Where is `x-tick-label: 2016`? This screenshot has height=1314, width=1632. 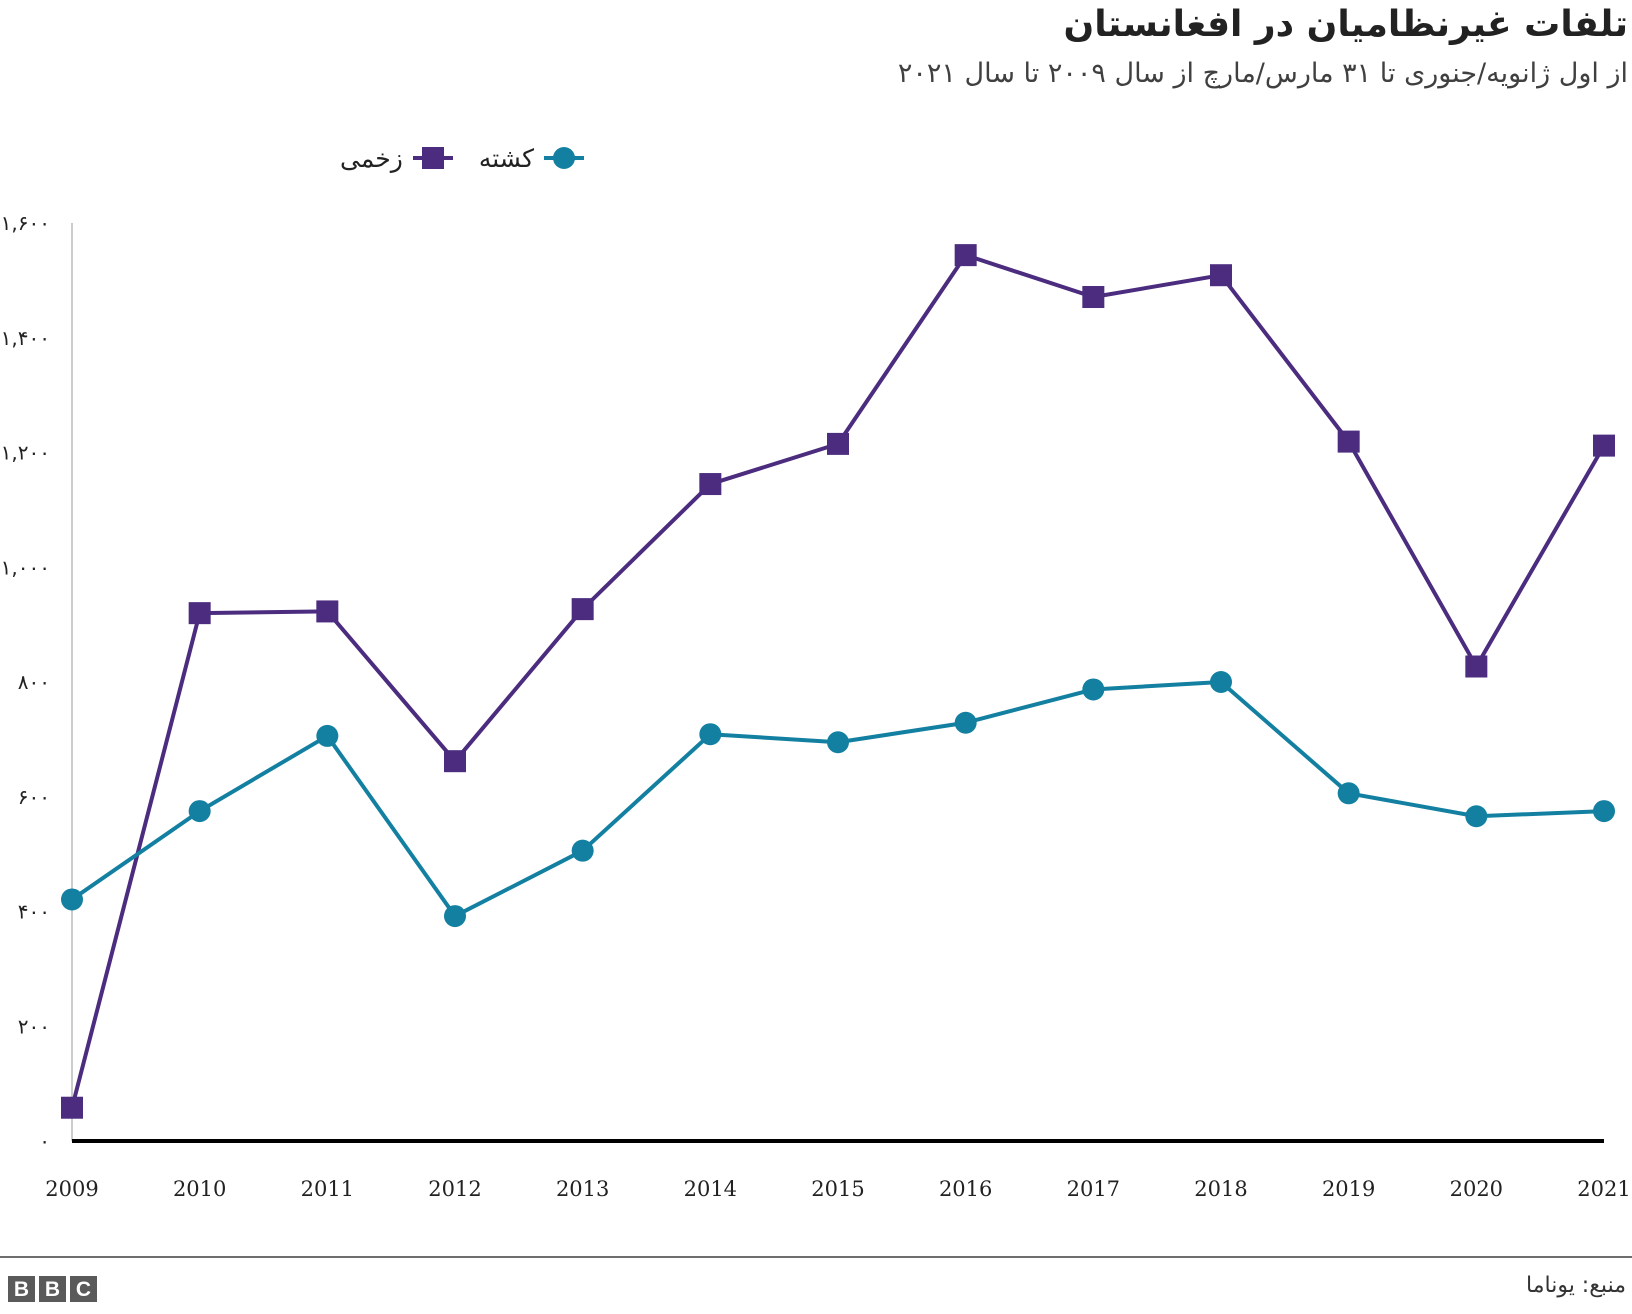
x-tick-label: 2016 is located at coordinates (965, 1189).